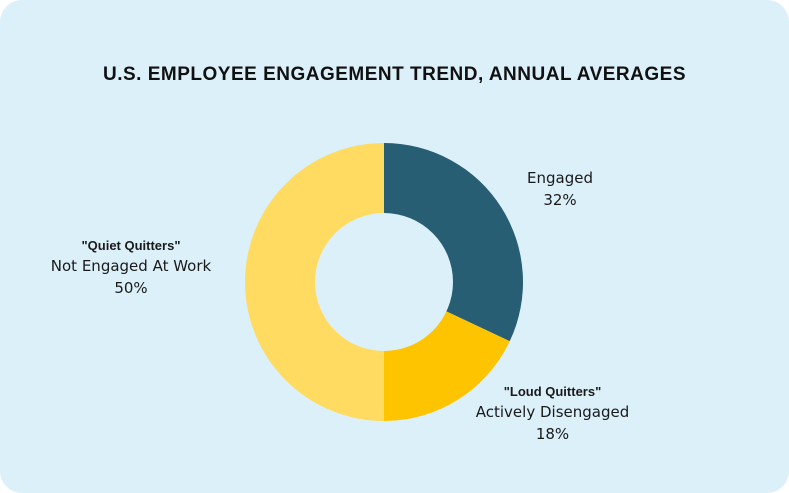 This screenshot has height=493, width=789. What do you see at coordinates (552, 433) in the screenshot?
I see `label-actively-disengaged-value: 18%` at bounding box center [552, 433].